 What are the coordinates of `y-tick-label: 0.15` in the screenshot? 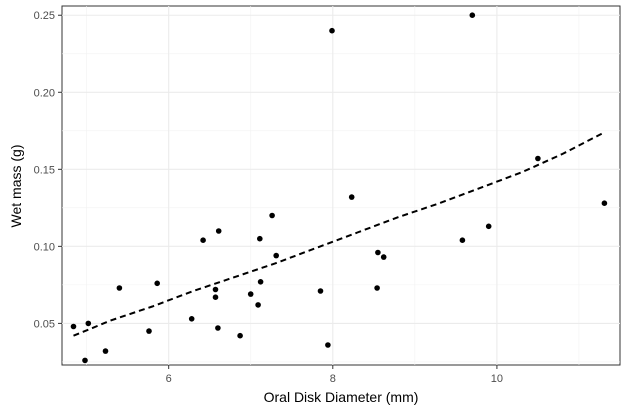 It's located at (44, 170).